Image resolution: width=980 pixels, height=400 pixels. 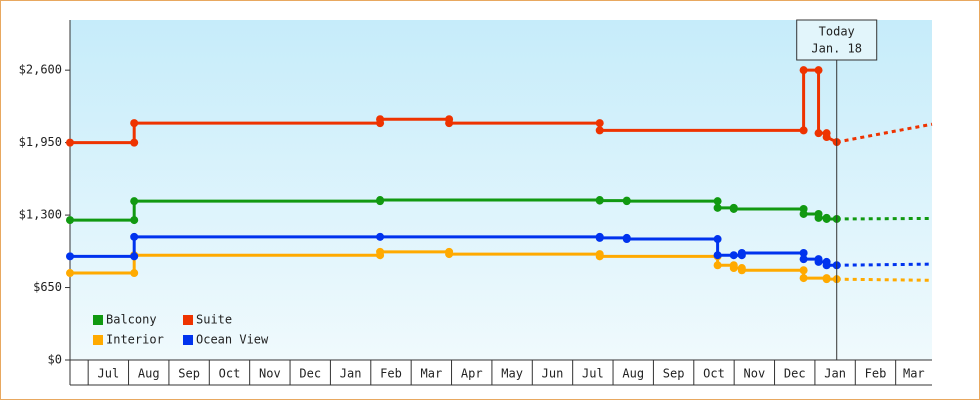 I want to click on y-tick-label: $1,950, so click(x=40, y=142).